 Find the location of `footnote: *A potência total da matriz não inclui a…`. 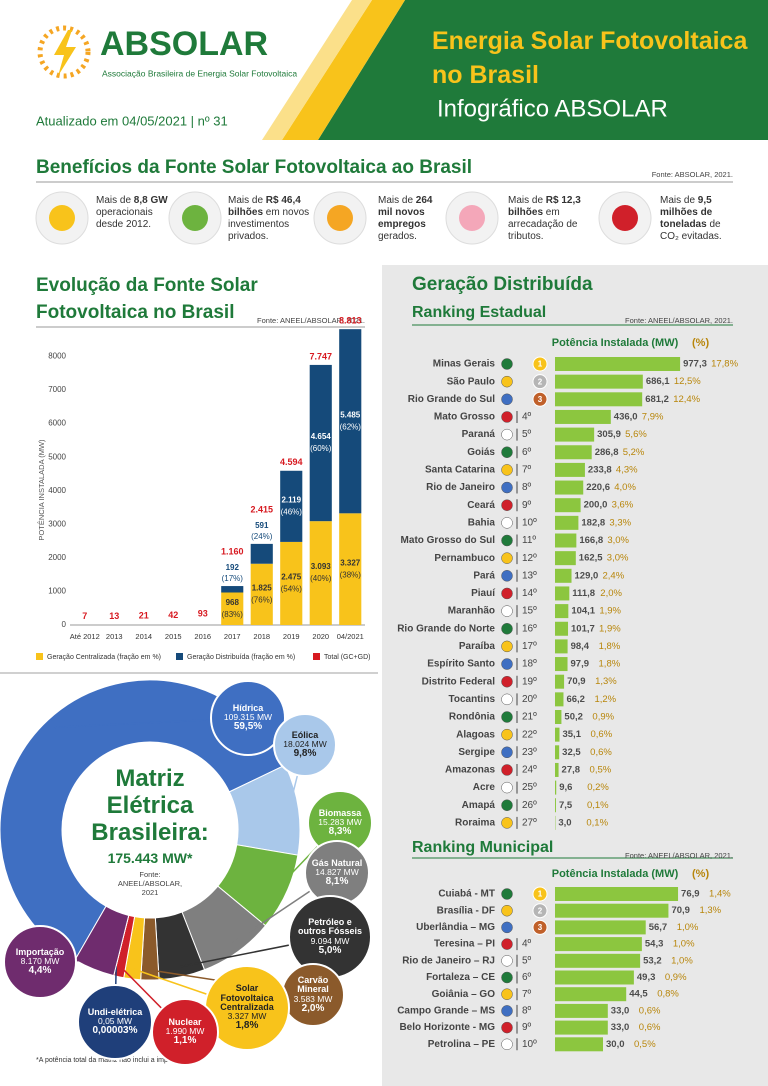

footnote: *A potência total da matriz não inclui a… is located at coordinates (114, 1060).